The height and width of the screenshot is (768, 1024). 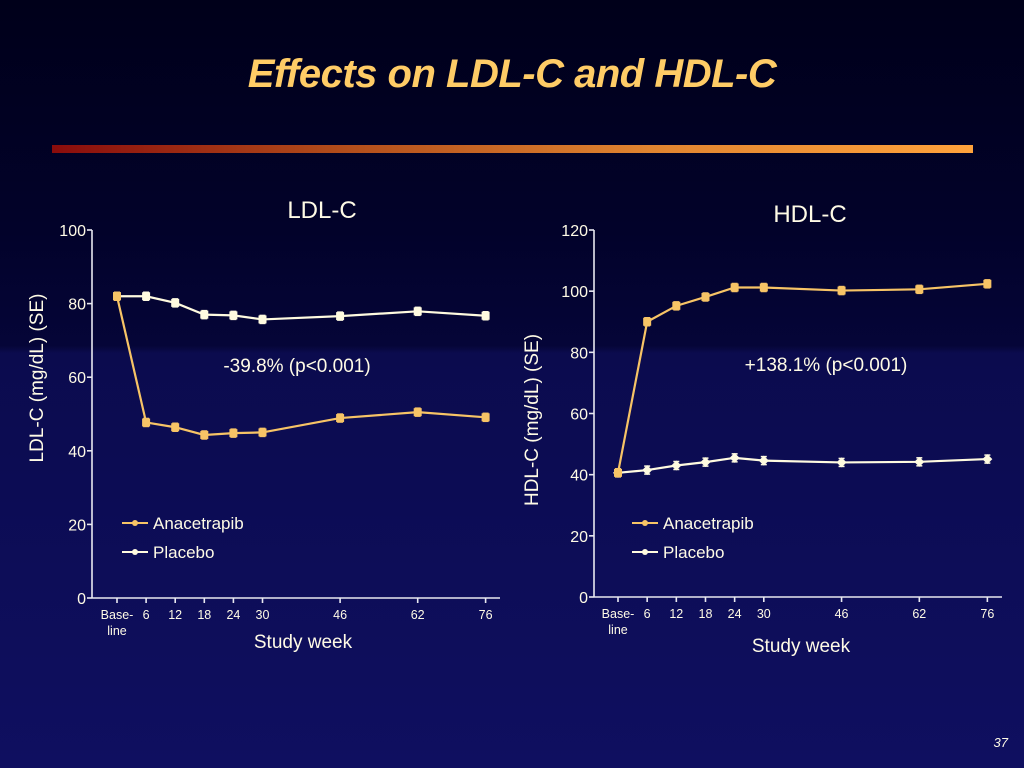 I want to click on ldl-data-marks, so click(x=301, y=365).